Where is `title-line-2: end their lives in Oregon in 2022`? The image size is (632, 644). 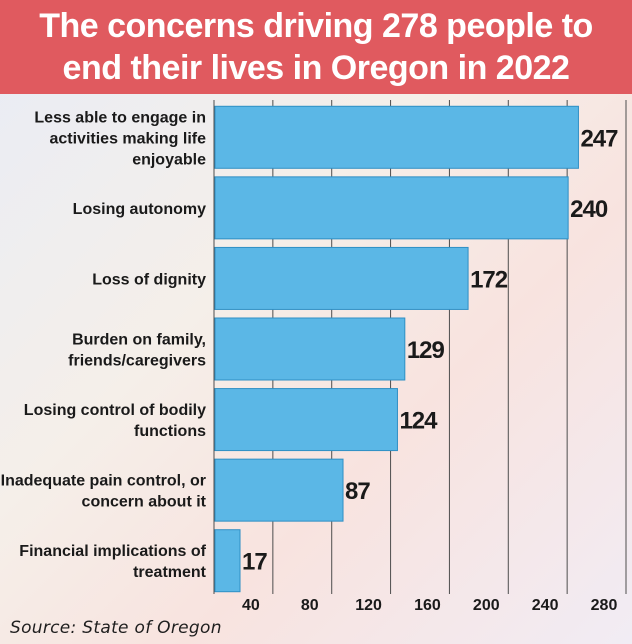
title-line-2: end their lives in Oregon in 2022 is located at coordinates (316, 68).